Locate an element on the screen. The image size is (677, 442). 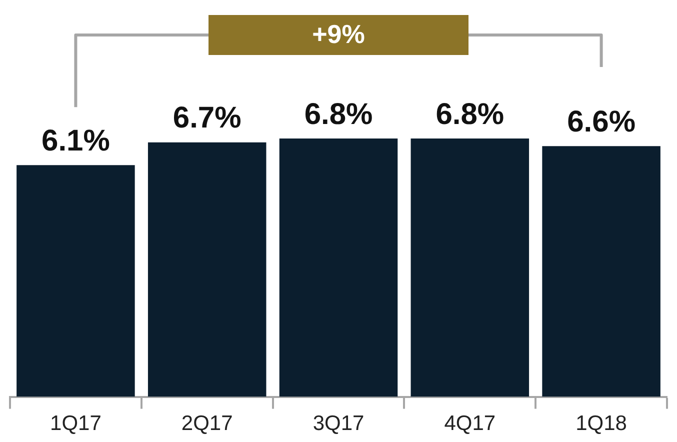
data-label: 6.1% is located at coordinates (76, 141).